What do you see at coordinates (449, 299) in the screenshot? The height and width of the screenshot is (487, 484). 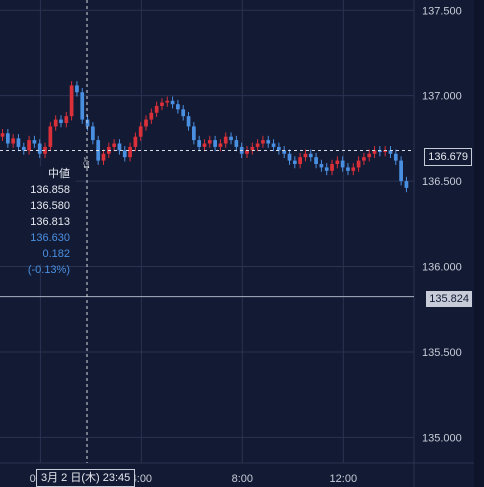 I see `crosshair-price-label: 135.824` at bounding box center [449, 299].